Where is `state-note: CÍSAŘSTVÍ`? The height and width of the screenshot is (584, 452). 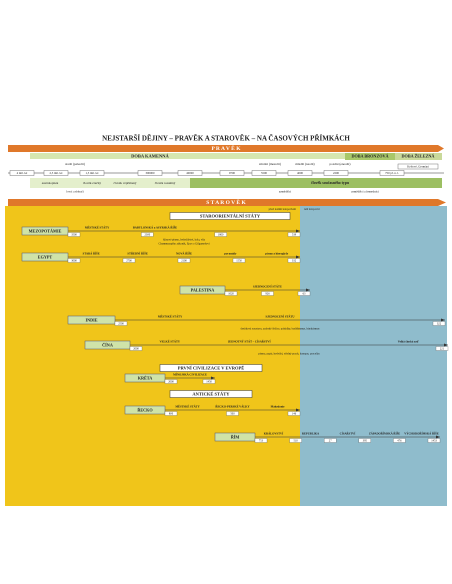 state-note: CÍSAŘSTVÍ is located at coordinates (348, 434).